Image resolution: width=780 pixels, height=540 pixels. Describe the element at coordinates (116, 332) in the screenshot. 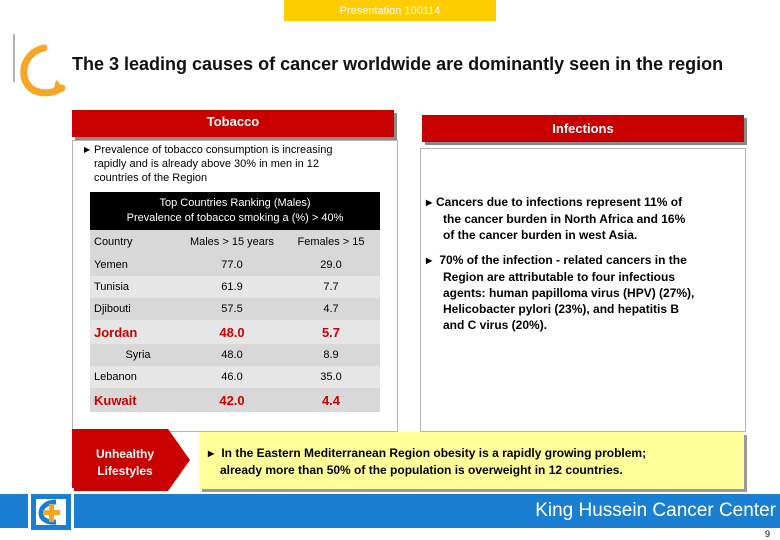

I see `table-cell-country: Jordan` at that location.